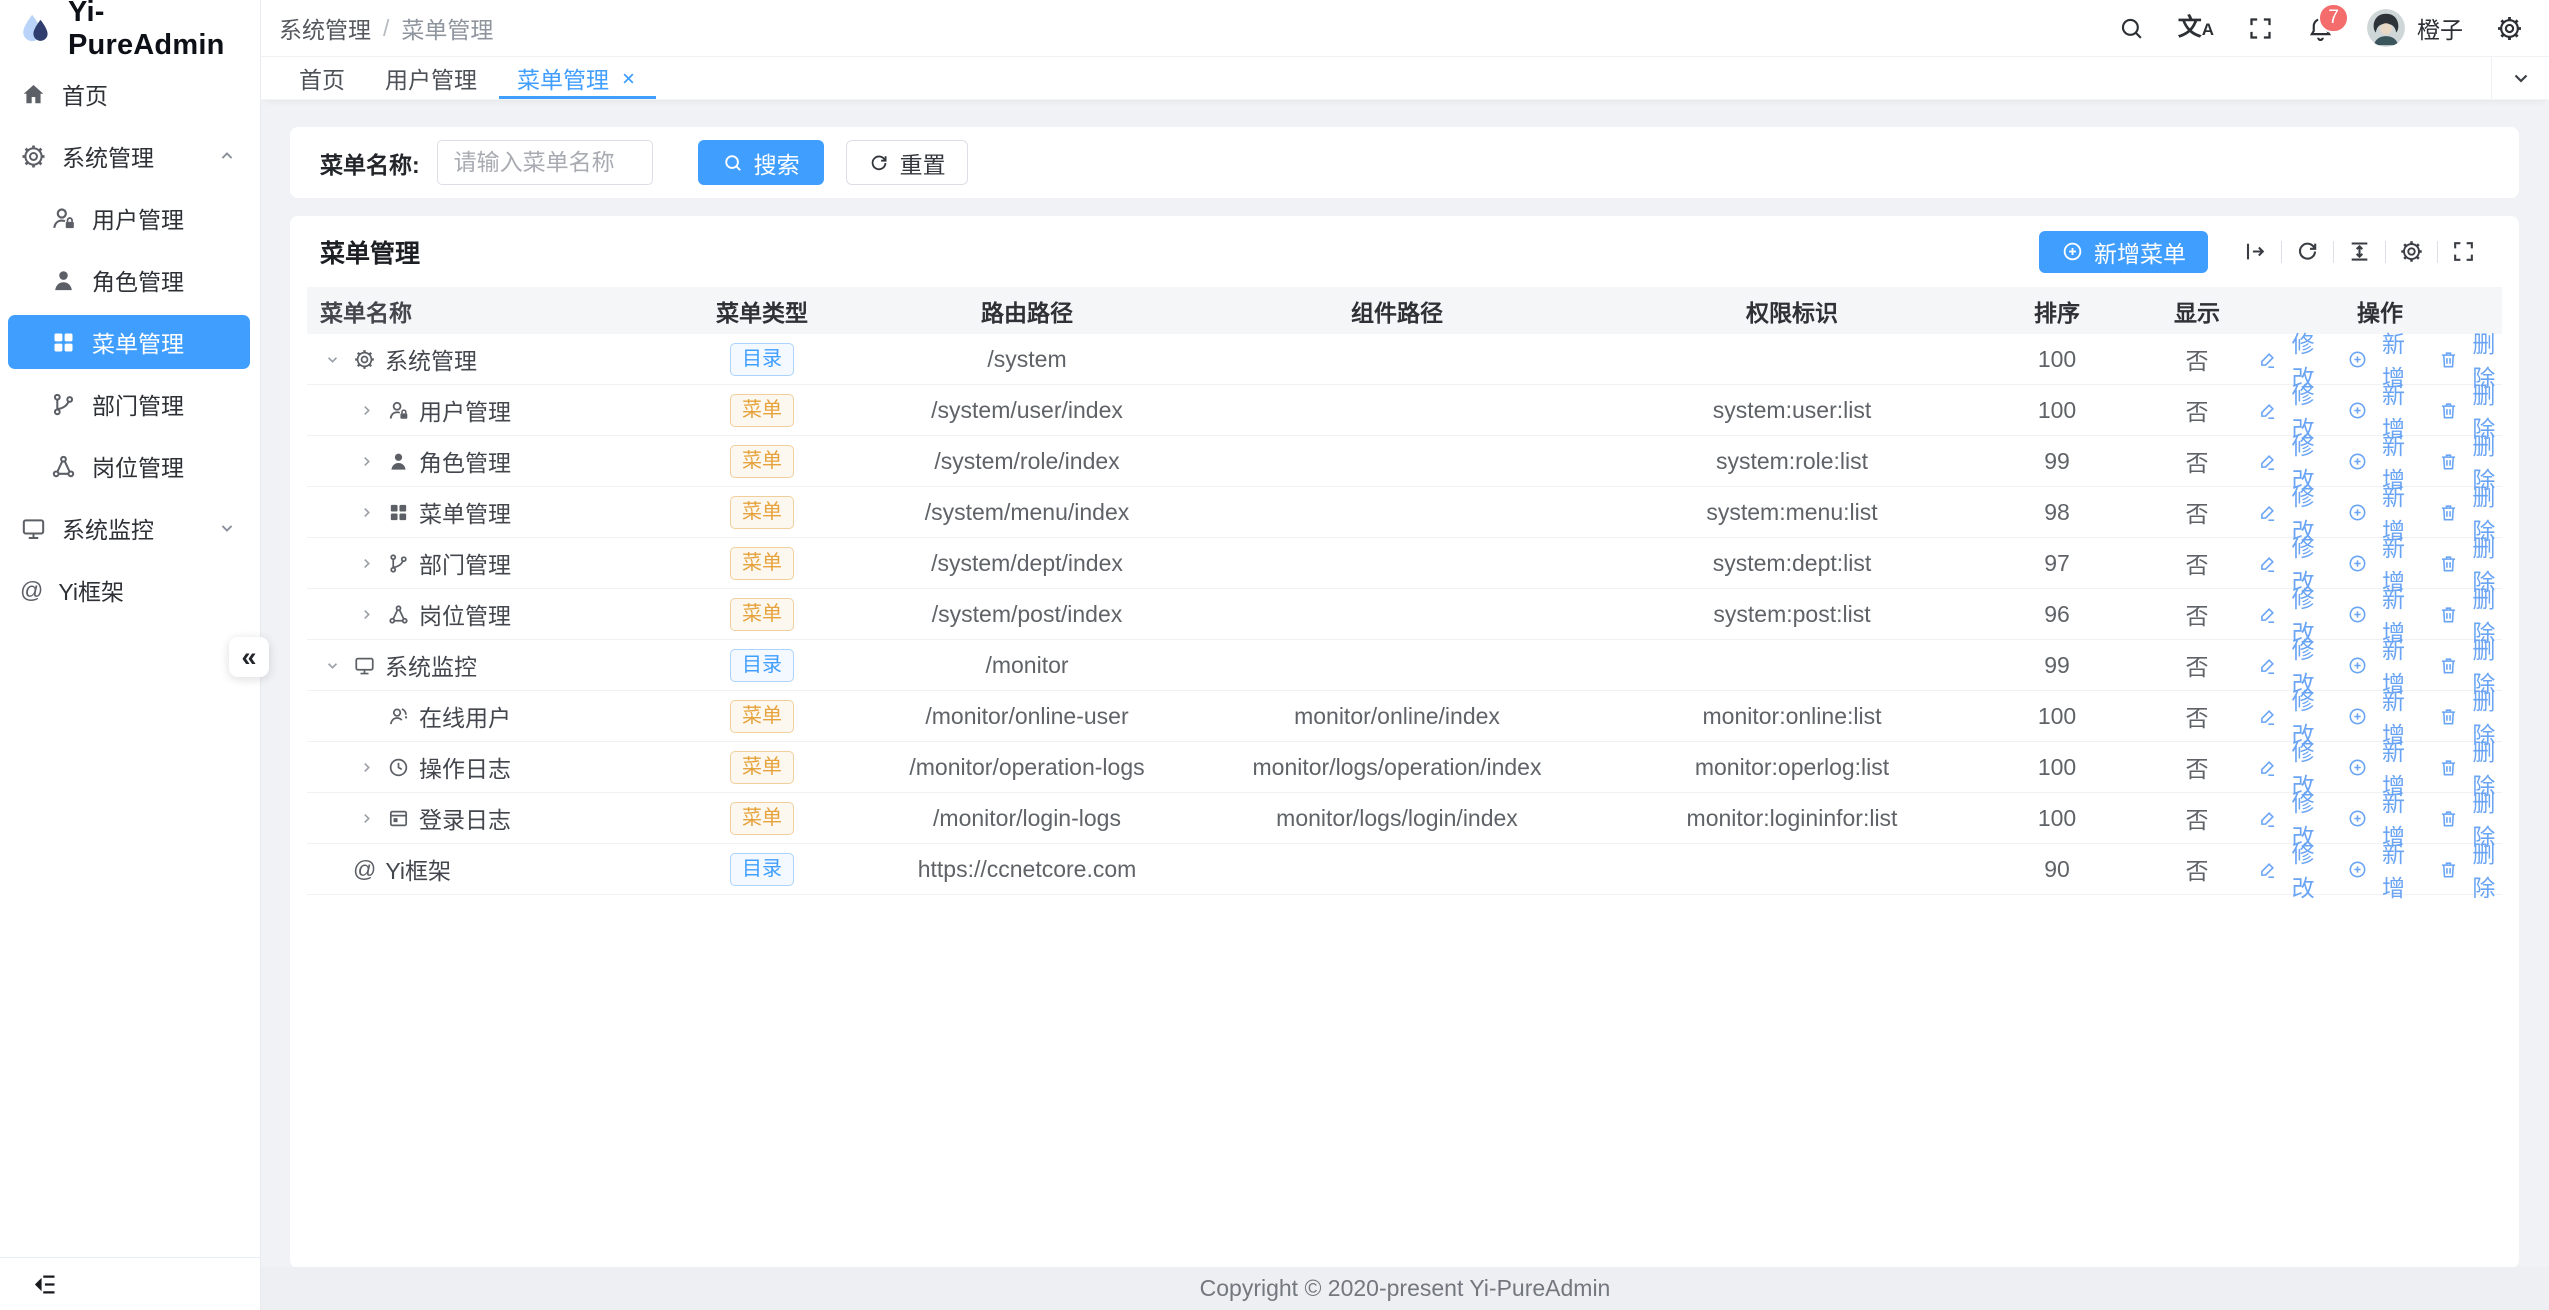 The width and height of the screenshot is (2549, 1310). What do you see at coordinates (2415, 28) in the screenshot?
I see `user-menu: 橙子` at bounding box center [2415, 28].